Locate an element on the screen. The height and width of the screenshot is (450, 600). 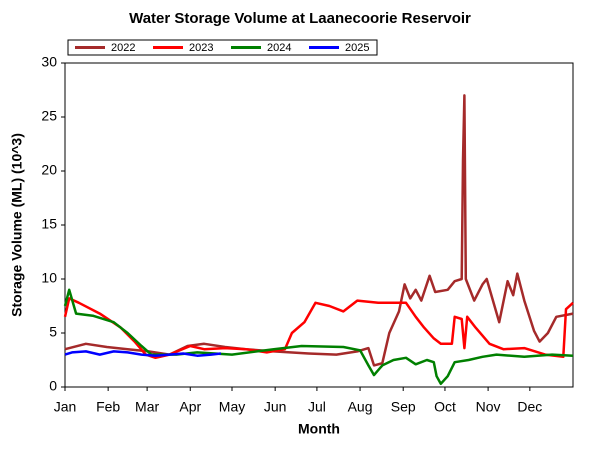
legend-text: 2025 is located at coordinates (357, 48).